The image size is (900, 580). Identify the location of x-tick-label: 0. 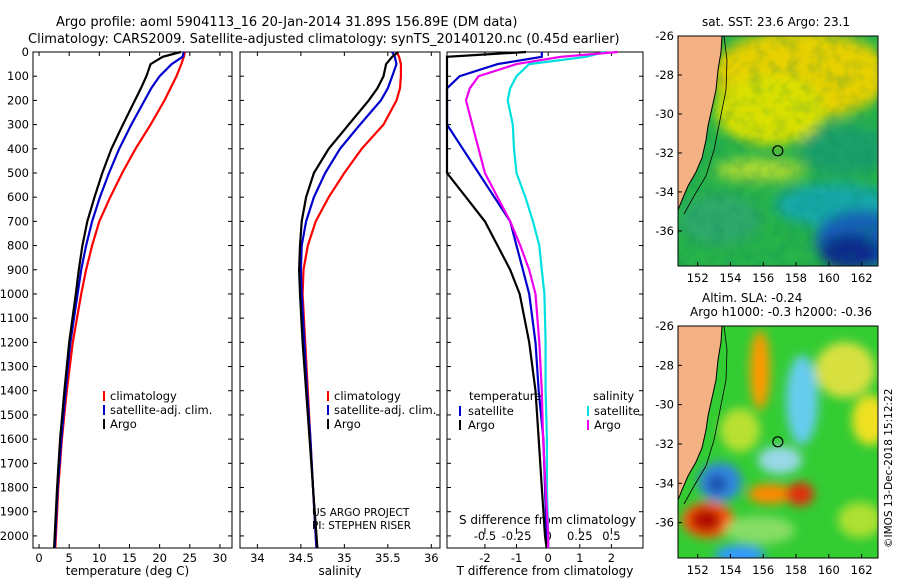
(38, 558).